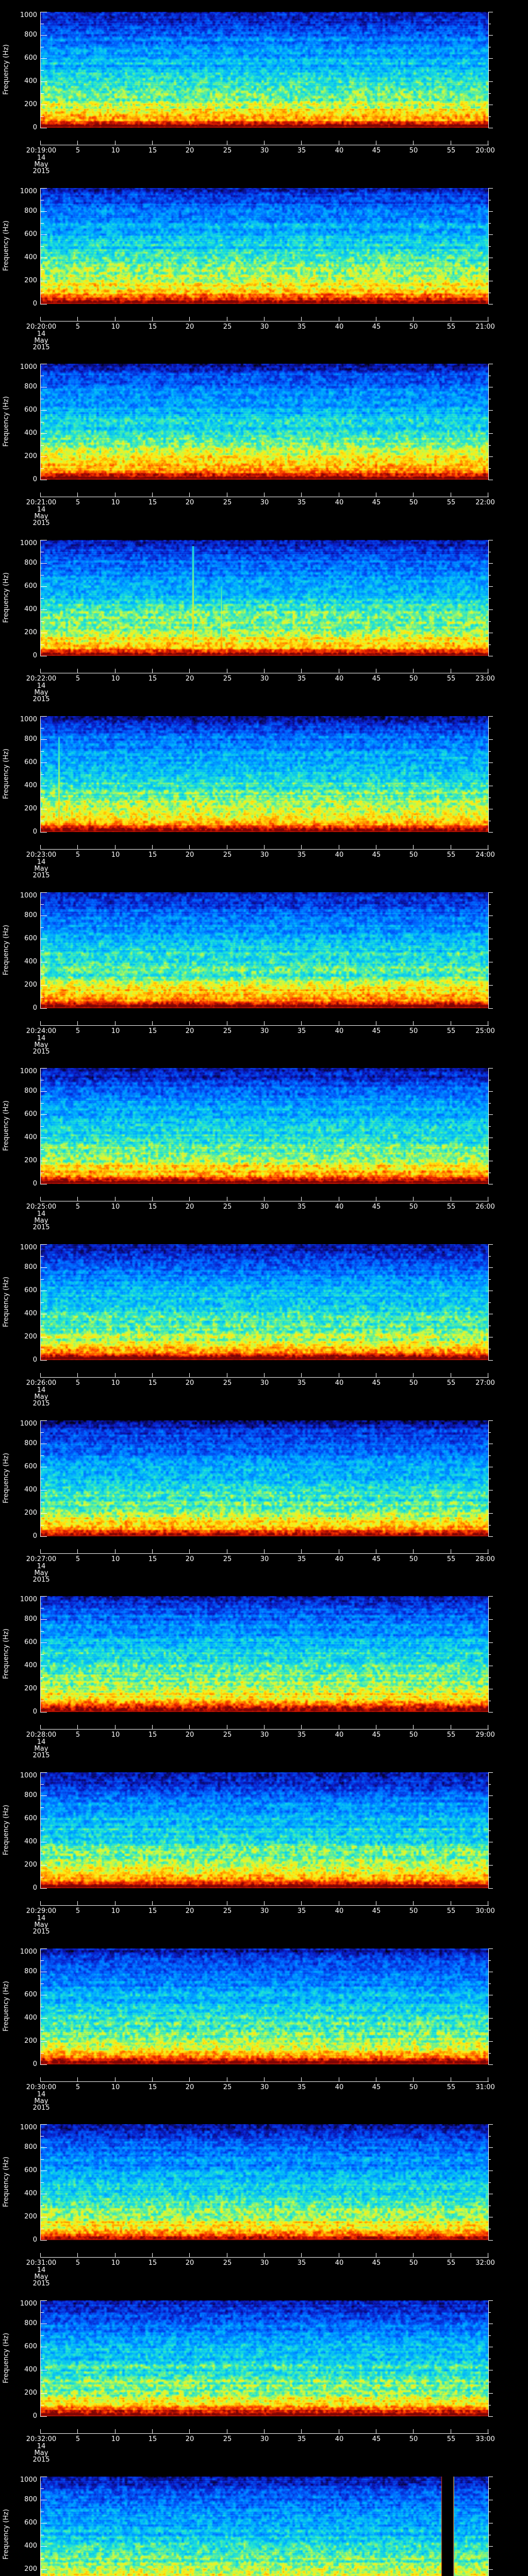 The width and height of the screenshot is (528, 2576). I want to click on x-tick-label: 35, so click(301, 855).